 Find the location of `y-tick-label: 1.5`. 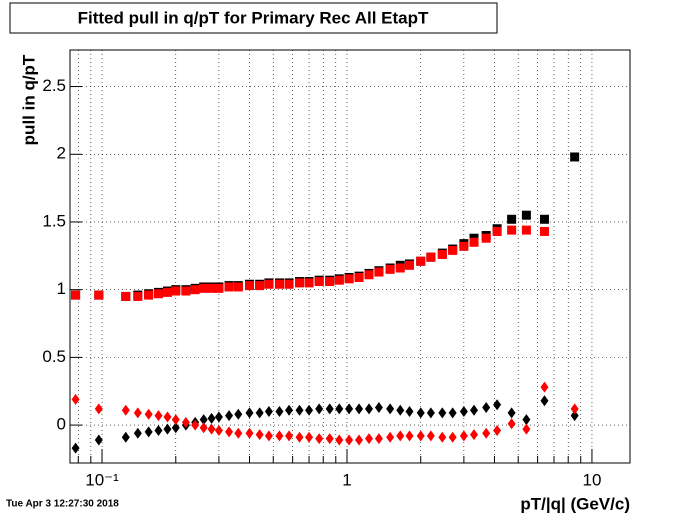

y-tick-label: 1.5 is located at coordinates (54, 220).